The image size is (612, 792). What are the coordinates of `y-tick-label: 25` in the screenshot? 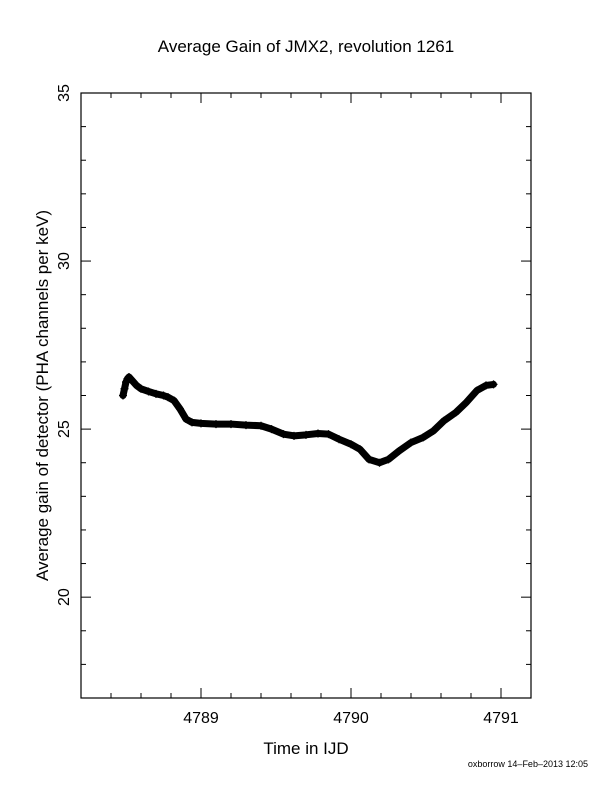 It's located at (64, 429).